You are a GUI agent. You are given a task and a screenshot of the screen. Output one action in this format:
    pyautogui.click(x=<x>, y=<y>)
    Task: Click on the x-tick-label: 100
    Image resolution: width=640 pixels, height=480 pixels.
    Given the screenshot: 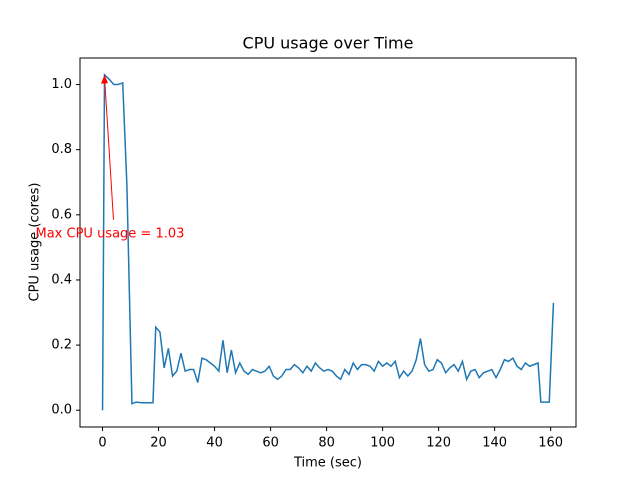 What is the action you would take?
    pyautogui.click(x=382, y=443)
    